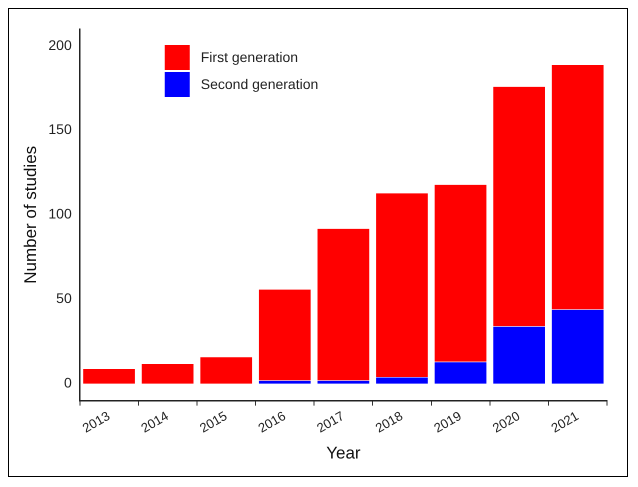  What do you see at coordinates (343, 452) in the screenshot?
I see `x-axis-title: Year` at bounding box center [343, 452].